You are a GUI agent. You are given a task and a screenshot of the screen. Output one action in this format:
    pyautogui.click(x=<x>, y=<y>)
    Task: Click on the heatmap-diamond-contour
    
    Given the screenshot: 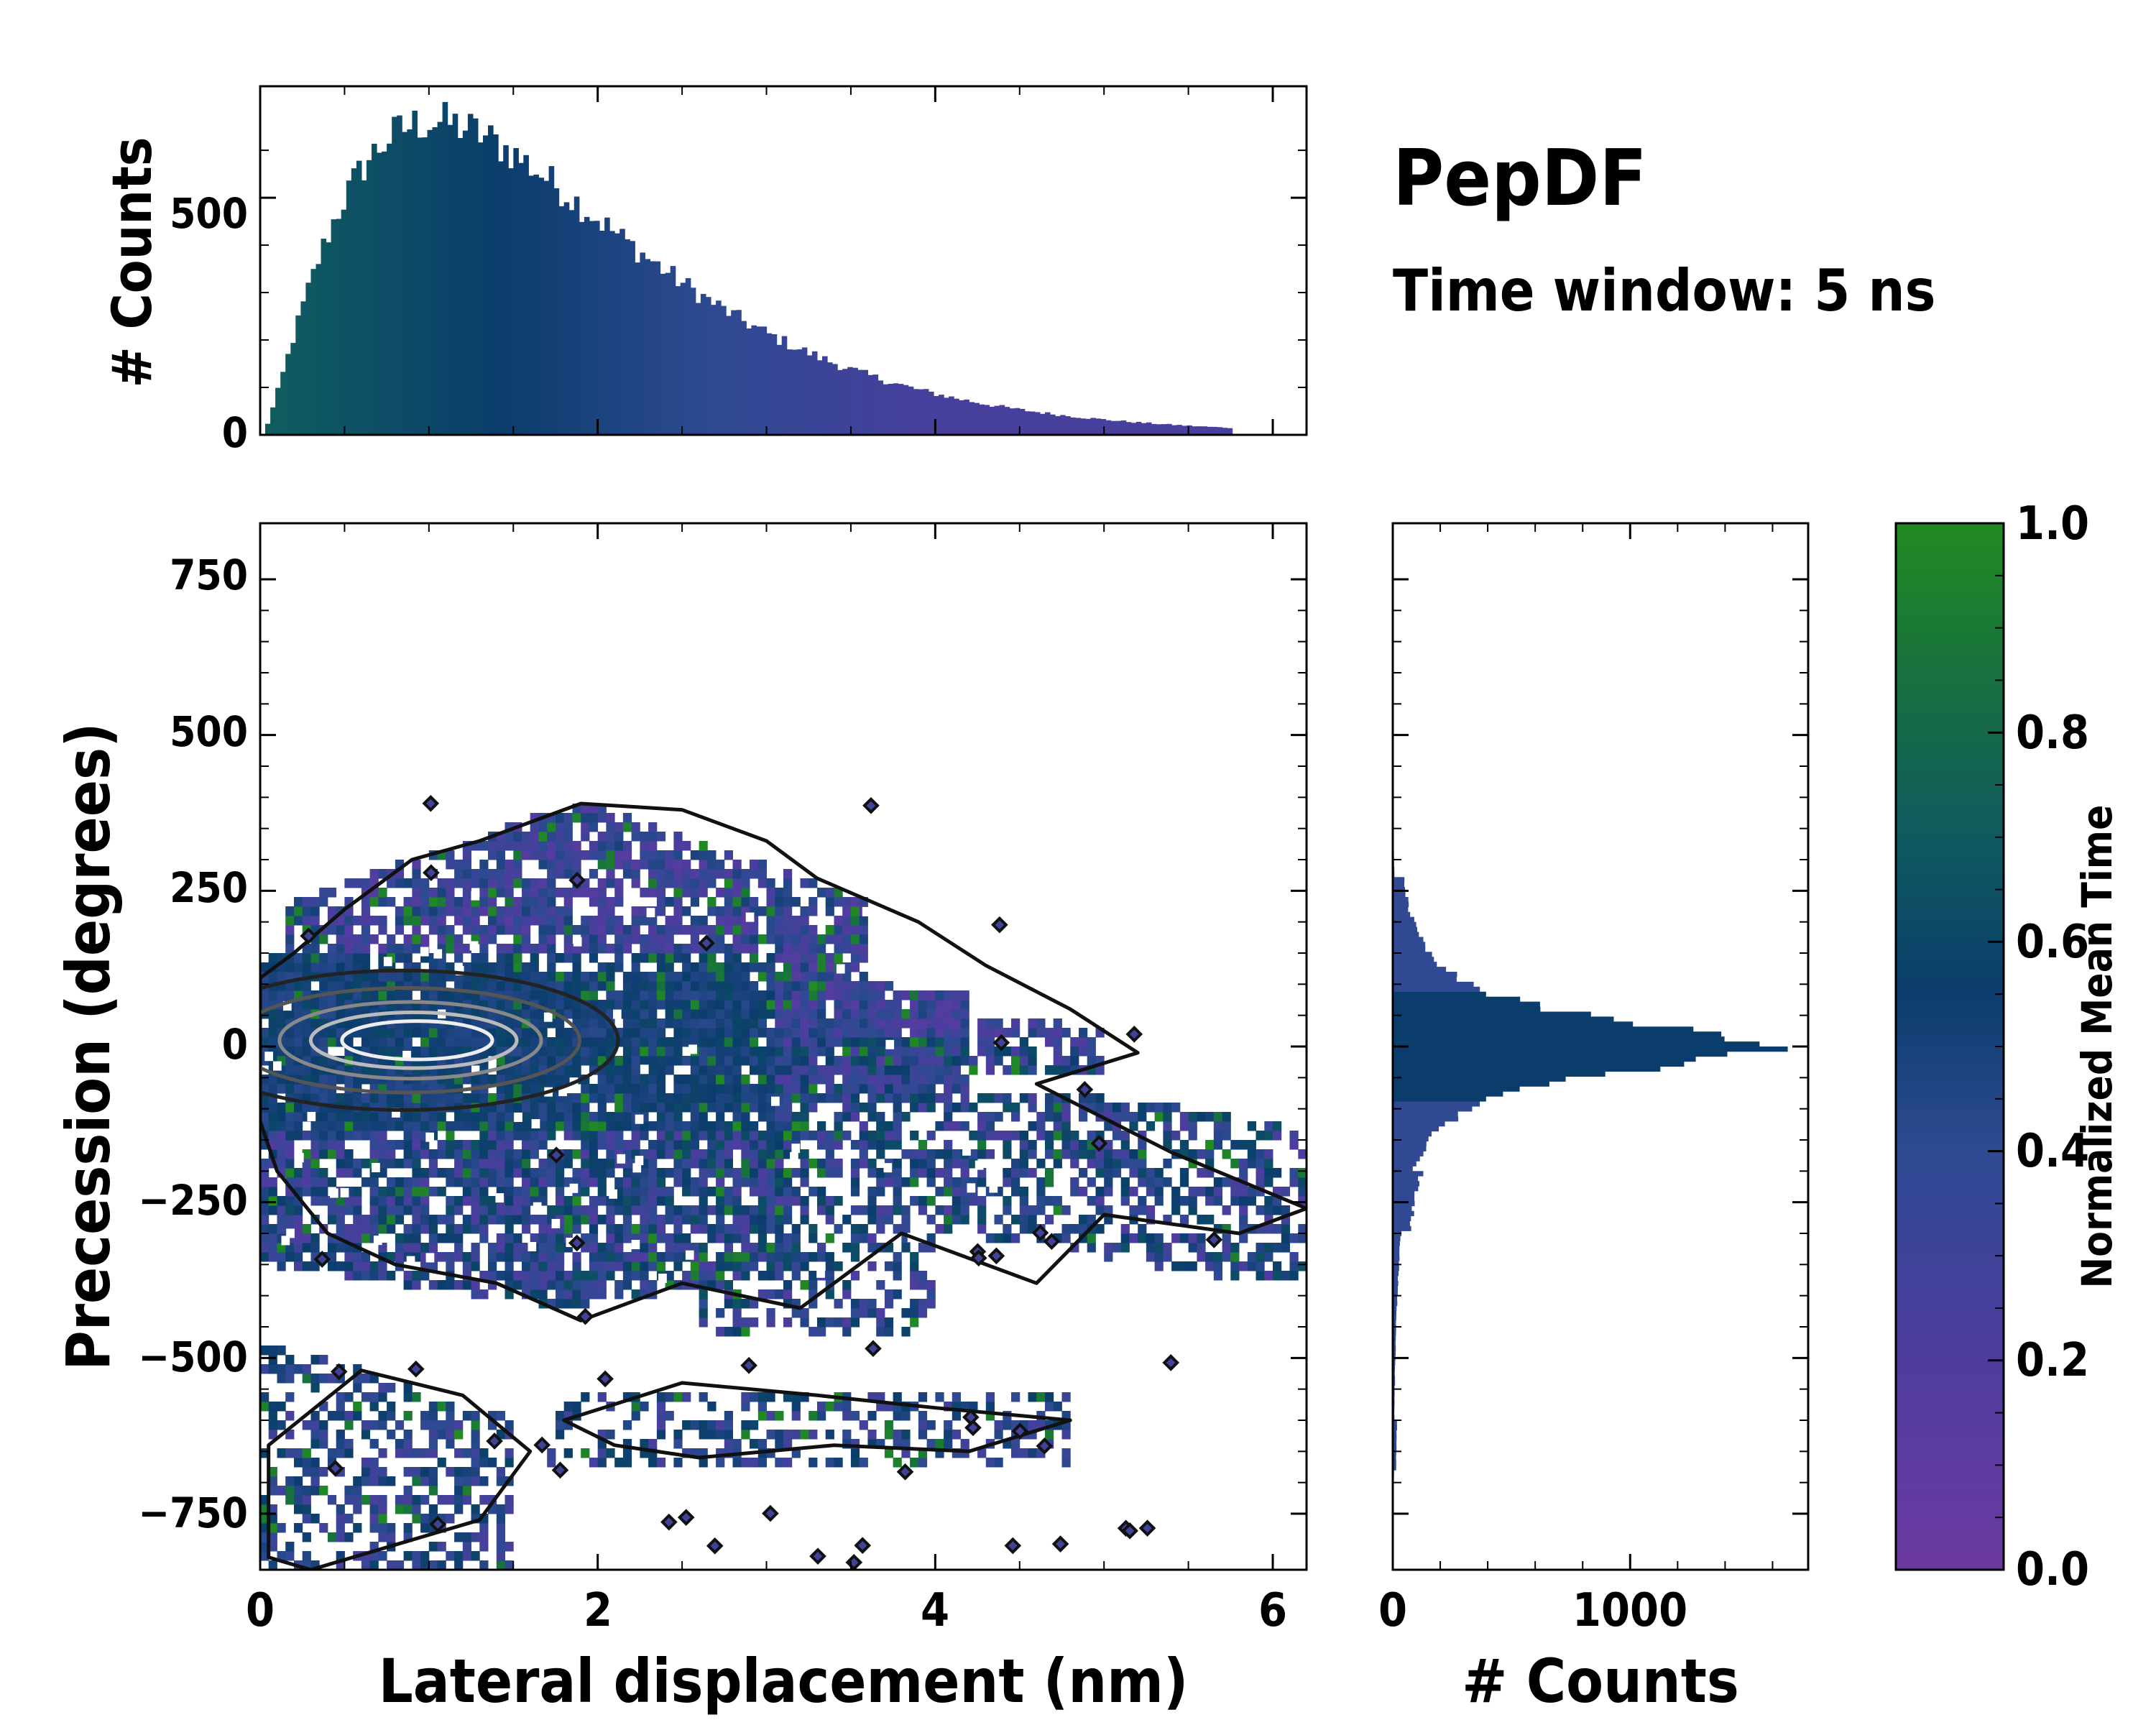 What is the action you would take?
    pyautogui.click(x=585, y=1316)
    